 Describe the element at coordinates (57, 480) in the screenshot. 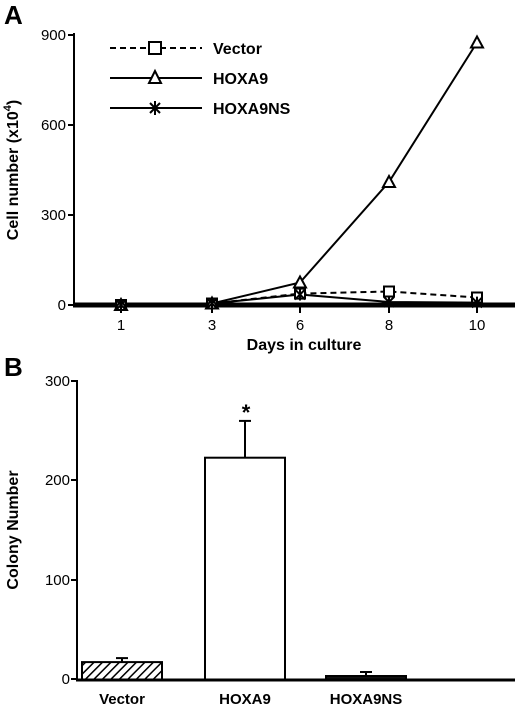

I see `panel-b-y-tick: 200` at that location.